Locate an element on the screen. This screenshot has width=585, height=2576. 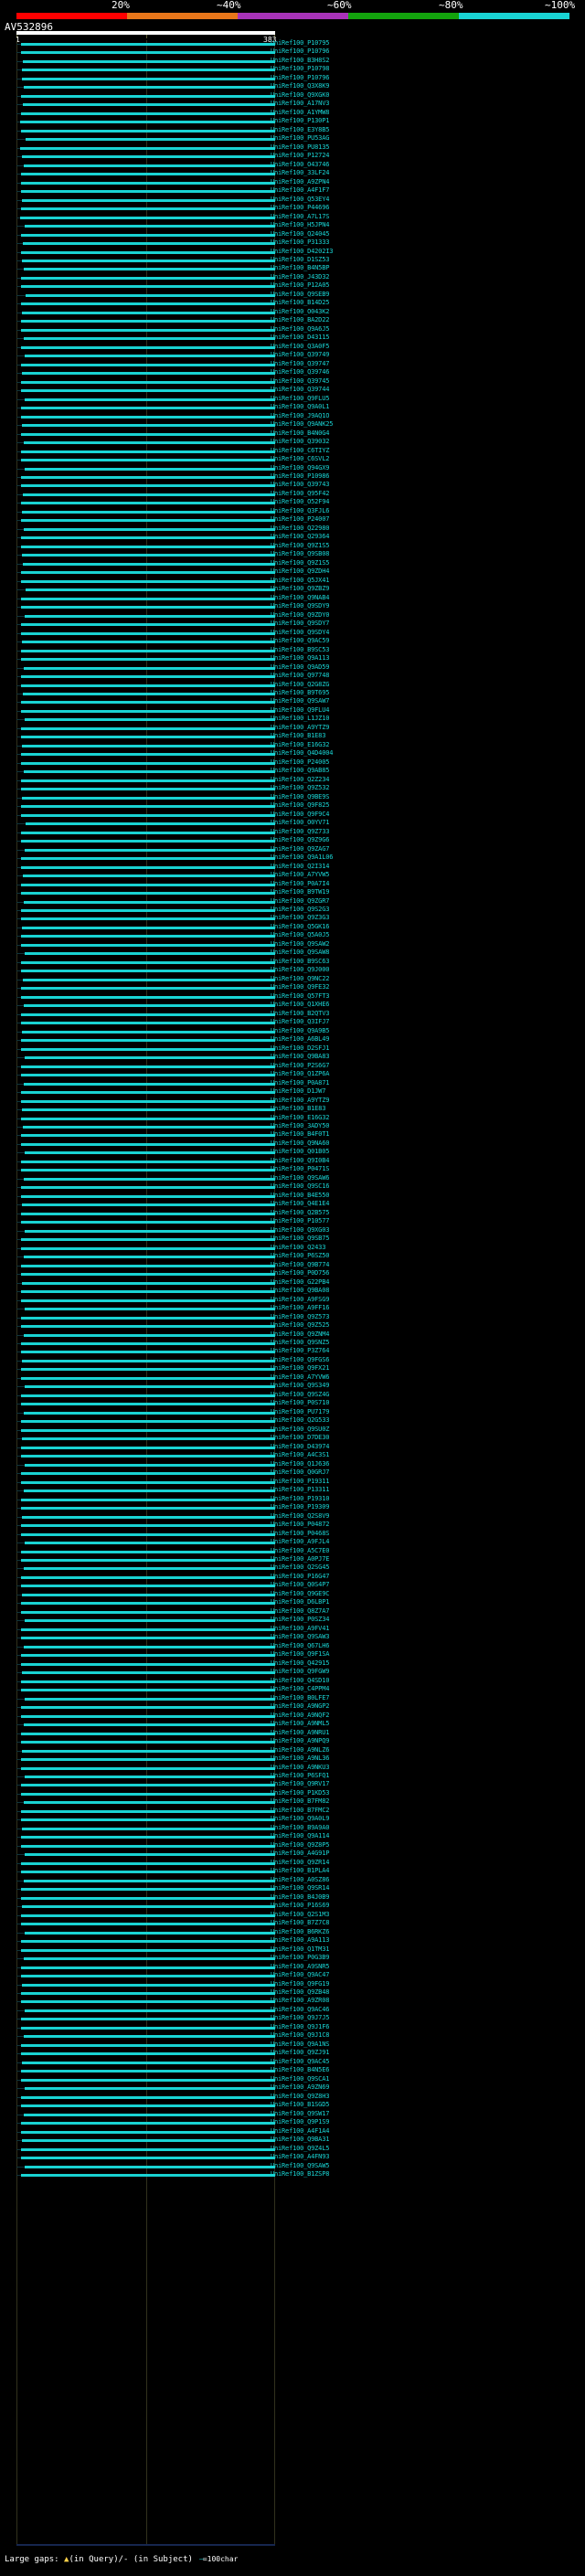
hit-row: UniRef100_Q9SZ4G is located at coordinates (293, 1395).